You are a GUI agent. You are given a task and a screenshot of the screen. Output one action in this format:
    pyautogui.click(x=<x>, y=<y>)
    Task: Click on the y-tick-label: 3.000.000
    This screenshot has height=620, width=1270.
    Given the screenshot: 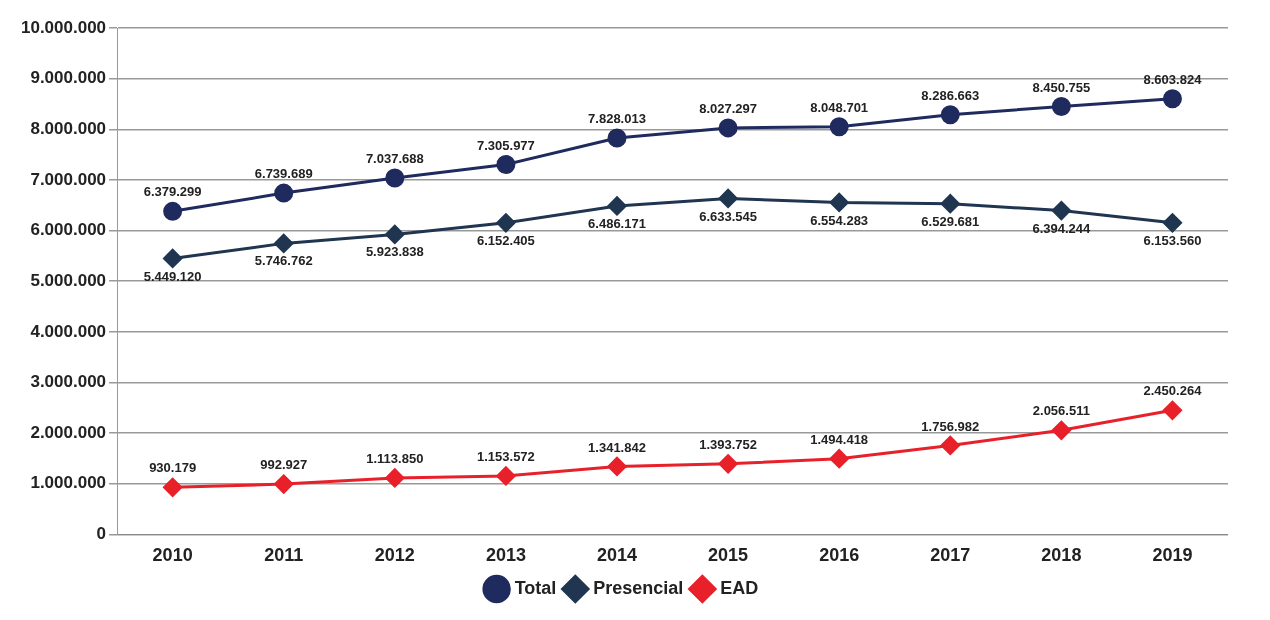 What is the action you would take?
    pyautogui.click(x=68, y=382)
    